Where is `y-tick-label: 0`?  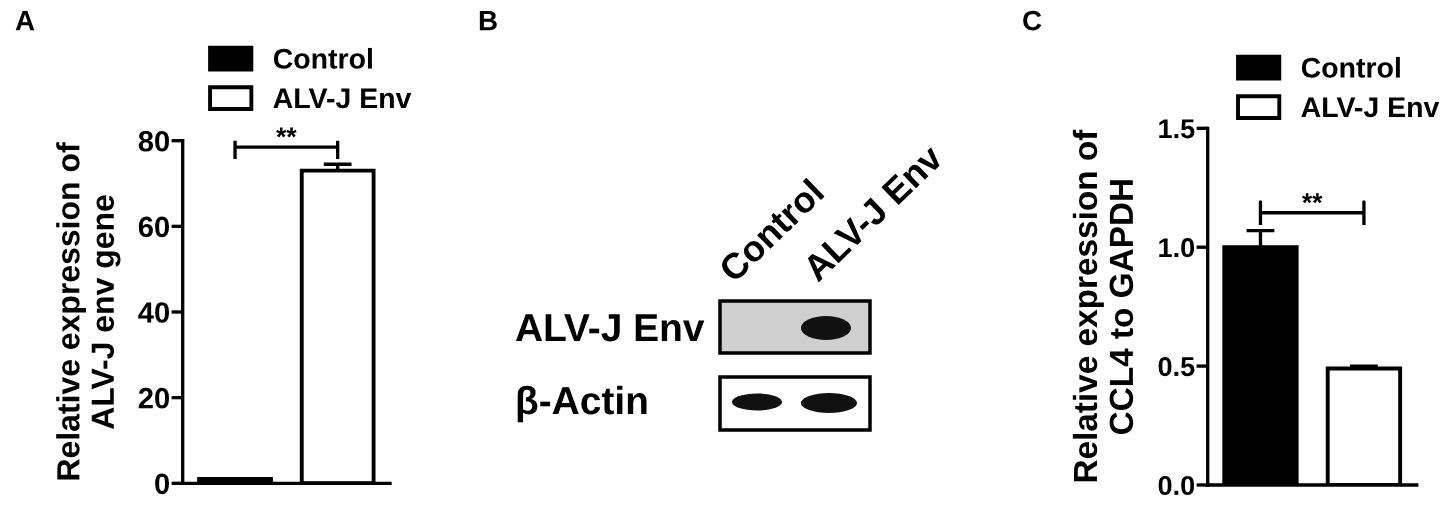 y-tick-label: 0 is located at coordinates (162, 484).